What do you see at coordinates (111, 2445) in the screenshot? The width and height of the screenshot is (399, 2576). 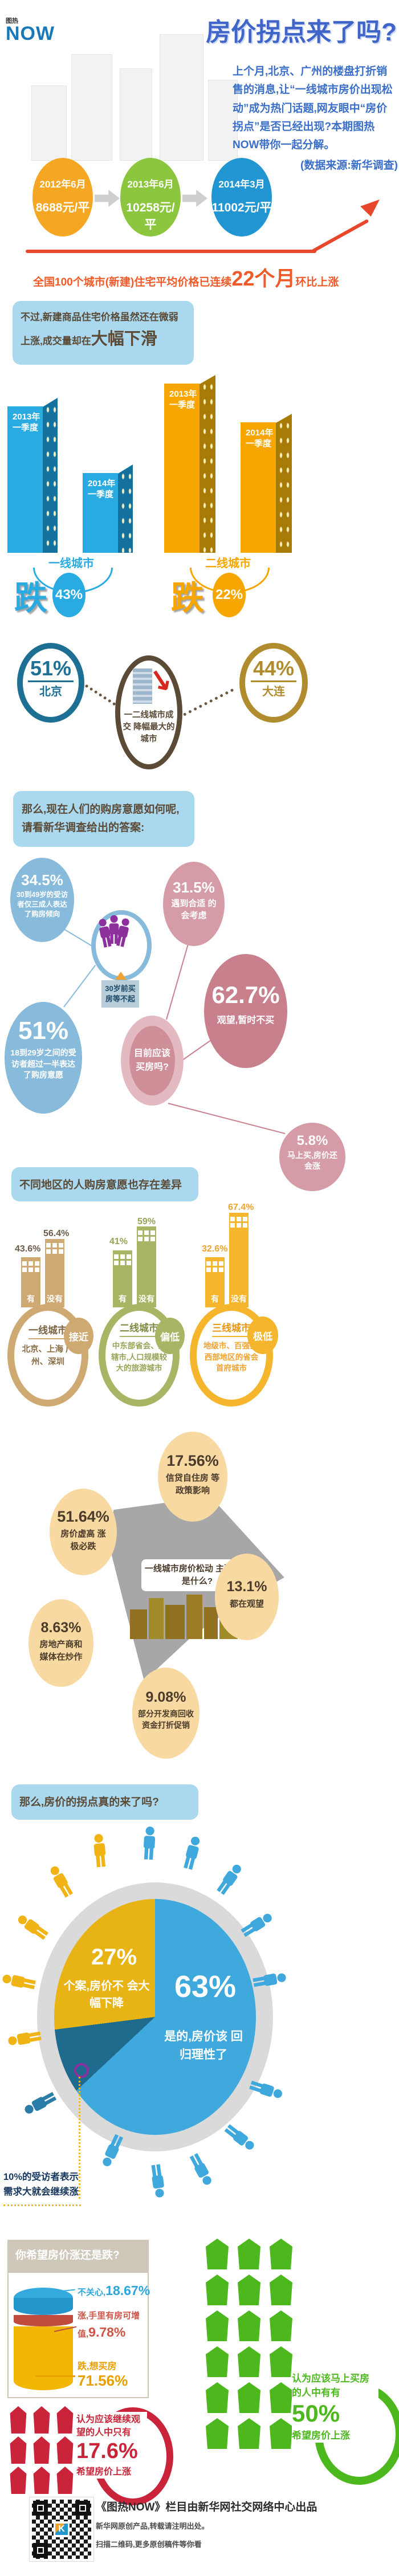 I see `observe-note: 认为应该继续观望的人中只有 17.6% 希望房价上涨` at bounding box center [111, 2445].